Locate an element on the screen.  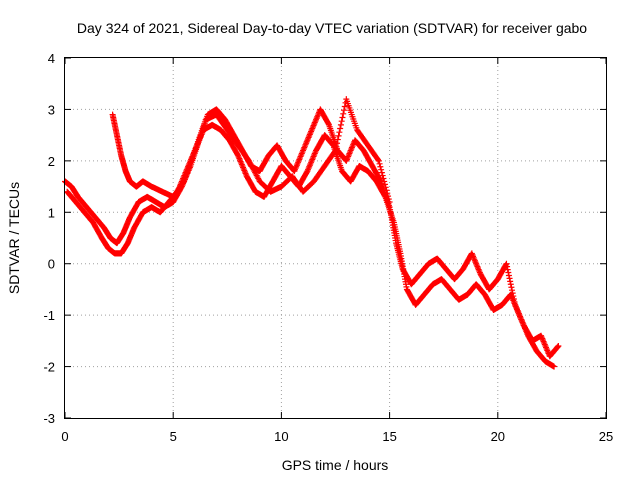
x-tick-label-1: 5 is located at coordinates (173, 436).